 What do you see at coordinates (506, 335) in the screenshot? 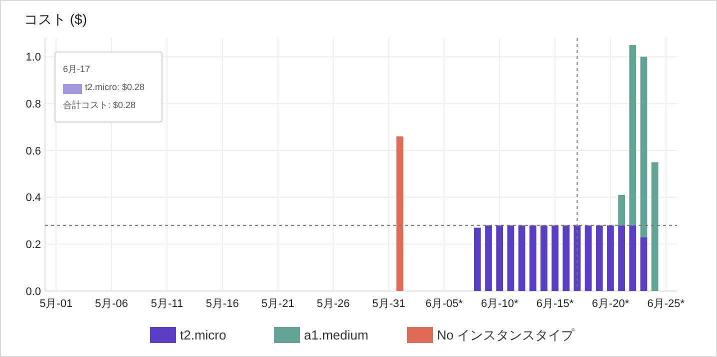
I see `legend-label: No インスタンスタイプ` at bounding box center [506, 335].